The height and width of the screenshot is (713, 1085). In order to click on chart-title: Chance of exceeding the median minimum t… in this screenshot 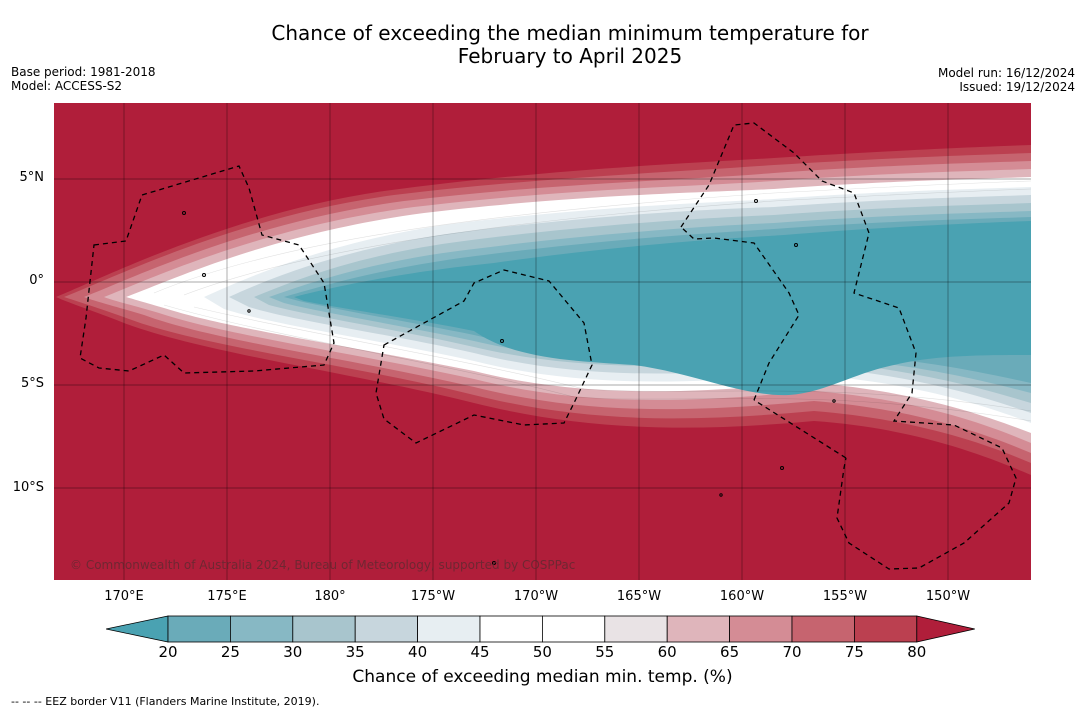, I will do `click(542, 45)`.